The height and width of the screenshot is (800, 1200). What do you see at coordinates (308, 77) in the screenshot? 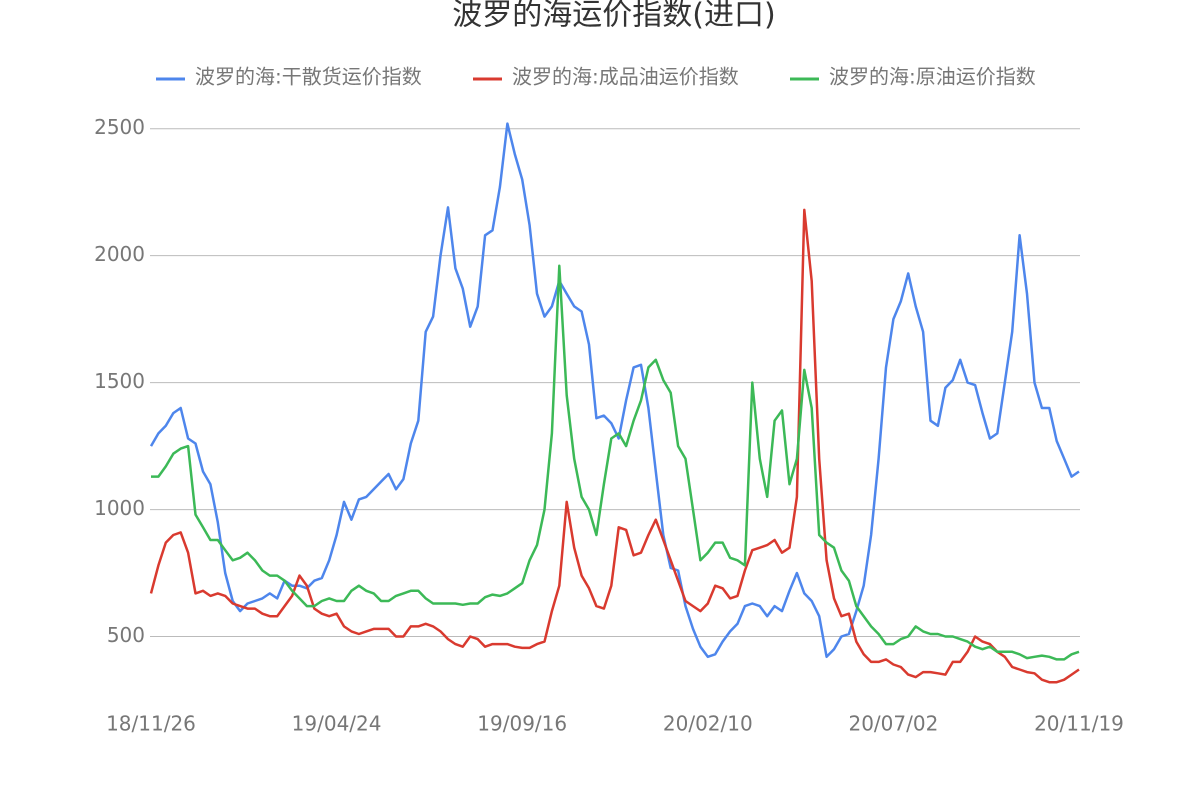
I see `legend-label: 波罗的海:干散货运价指数` at bounding box center [308, 77].